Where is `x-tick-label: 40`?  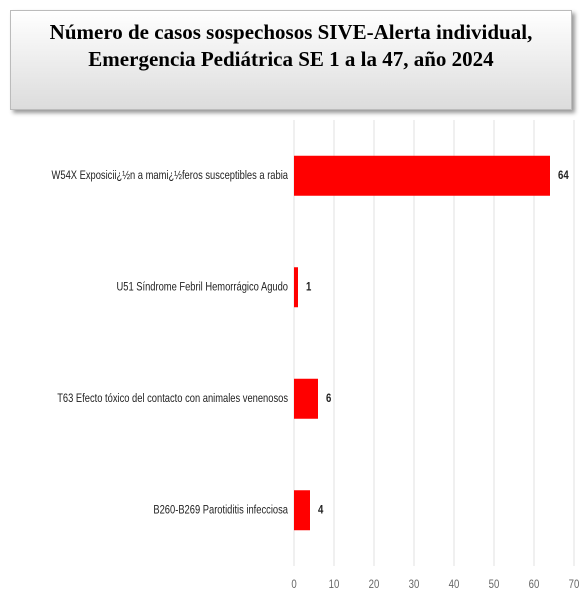
x-tick-label: 40 is located at coordinates (454, 584).